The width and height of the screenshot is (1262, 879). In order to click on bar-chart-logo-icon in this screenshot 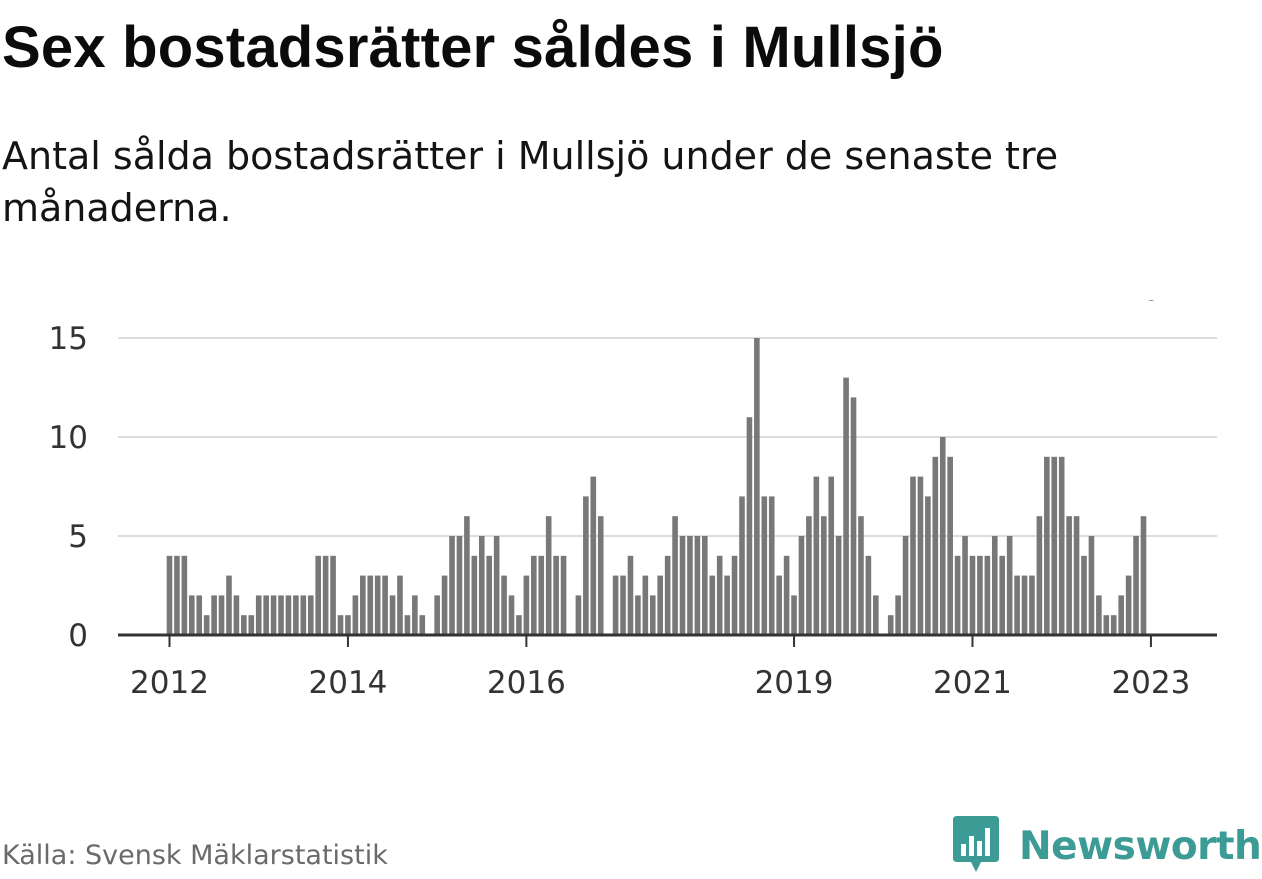, I will do `click(976, 846)`.